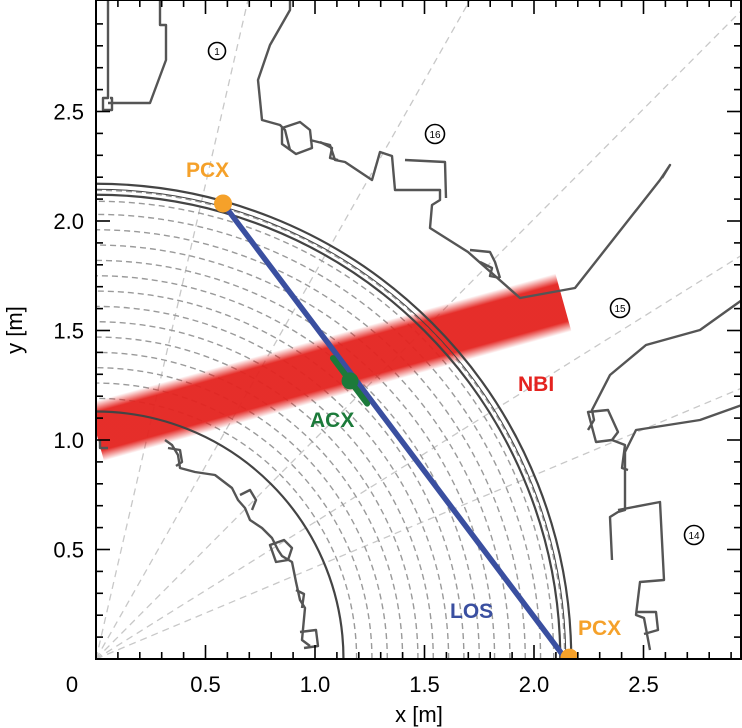 The width and height of the screenshot is (742, 728). Describe the element at coordinates (223, 203) in the screenshot. I see `pcx-top-point` at that location.